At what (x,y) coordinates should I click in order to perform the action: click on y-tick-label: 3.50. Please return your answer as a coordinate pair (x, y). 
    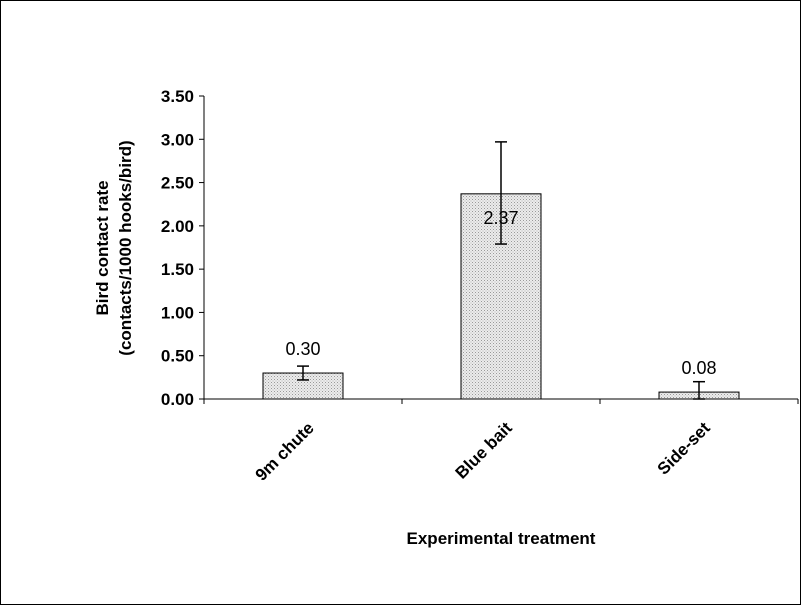
    Looking at the image, I should click on (177, 96).